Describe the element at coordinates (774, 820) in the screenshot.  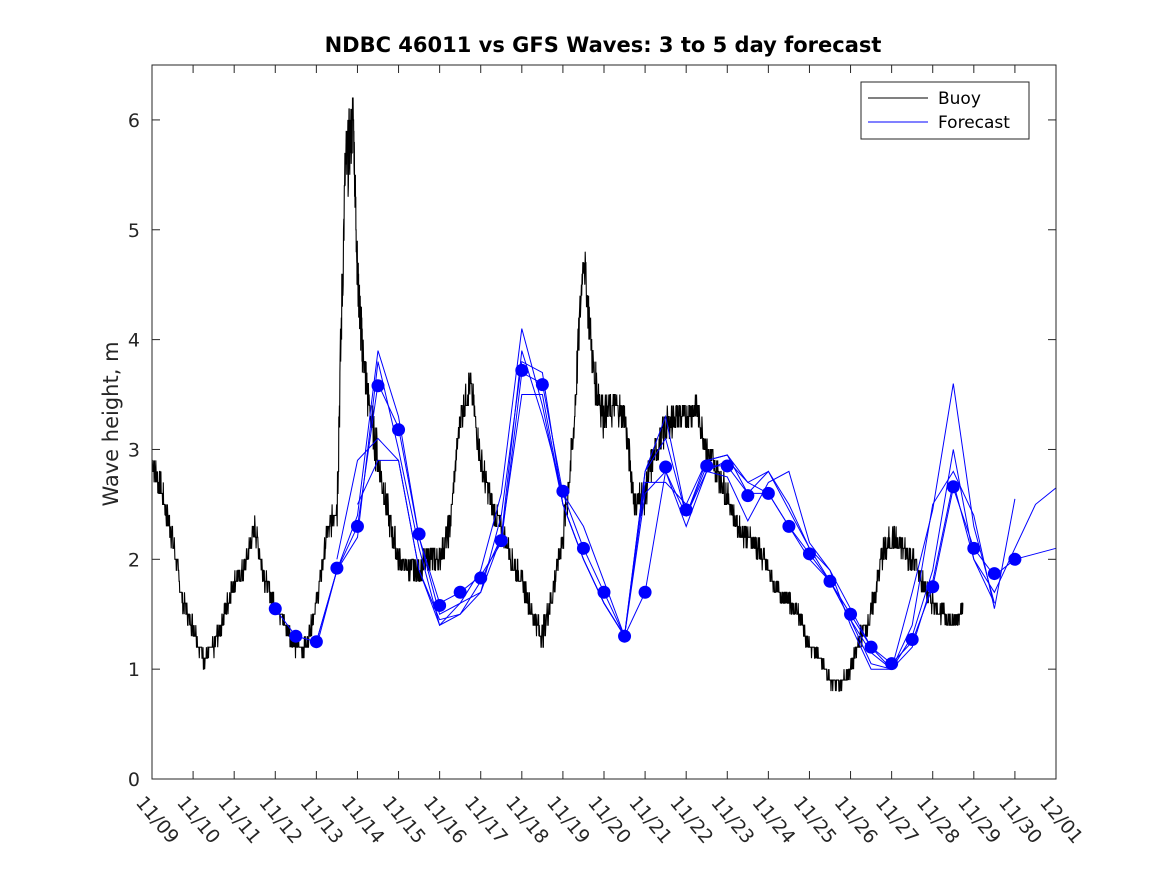
I see `x-tick-label: 11/24` at that location.